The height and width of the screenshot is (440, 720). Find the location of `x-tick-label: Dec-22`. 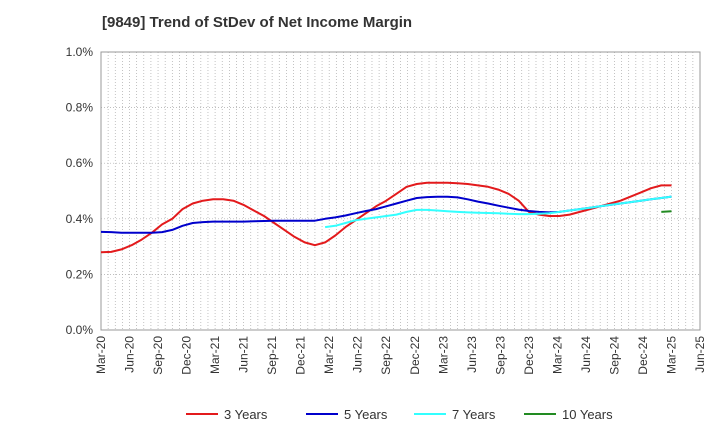

x-tick-label: Dec-22 is located at coordinates (415, 355).